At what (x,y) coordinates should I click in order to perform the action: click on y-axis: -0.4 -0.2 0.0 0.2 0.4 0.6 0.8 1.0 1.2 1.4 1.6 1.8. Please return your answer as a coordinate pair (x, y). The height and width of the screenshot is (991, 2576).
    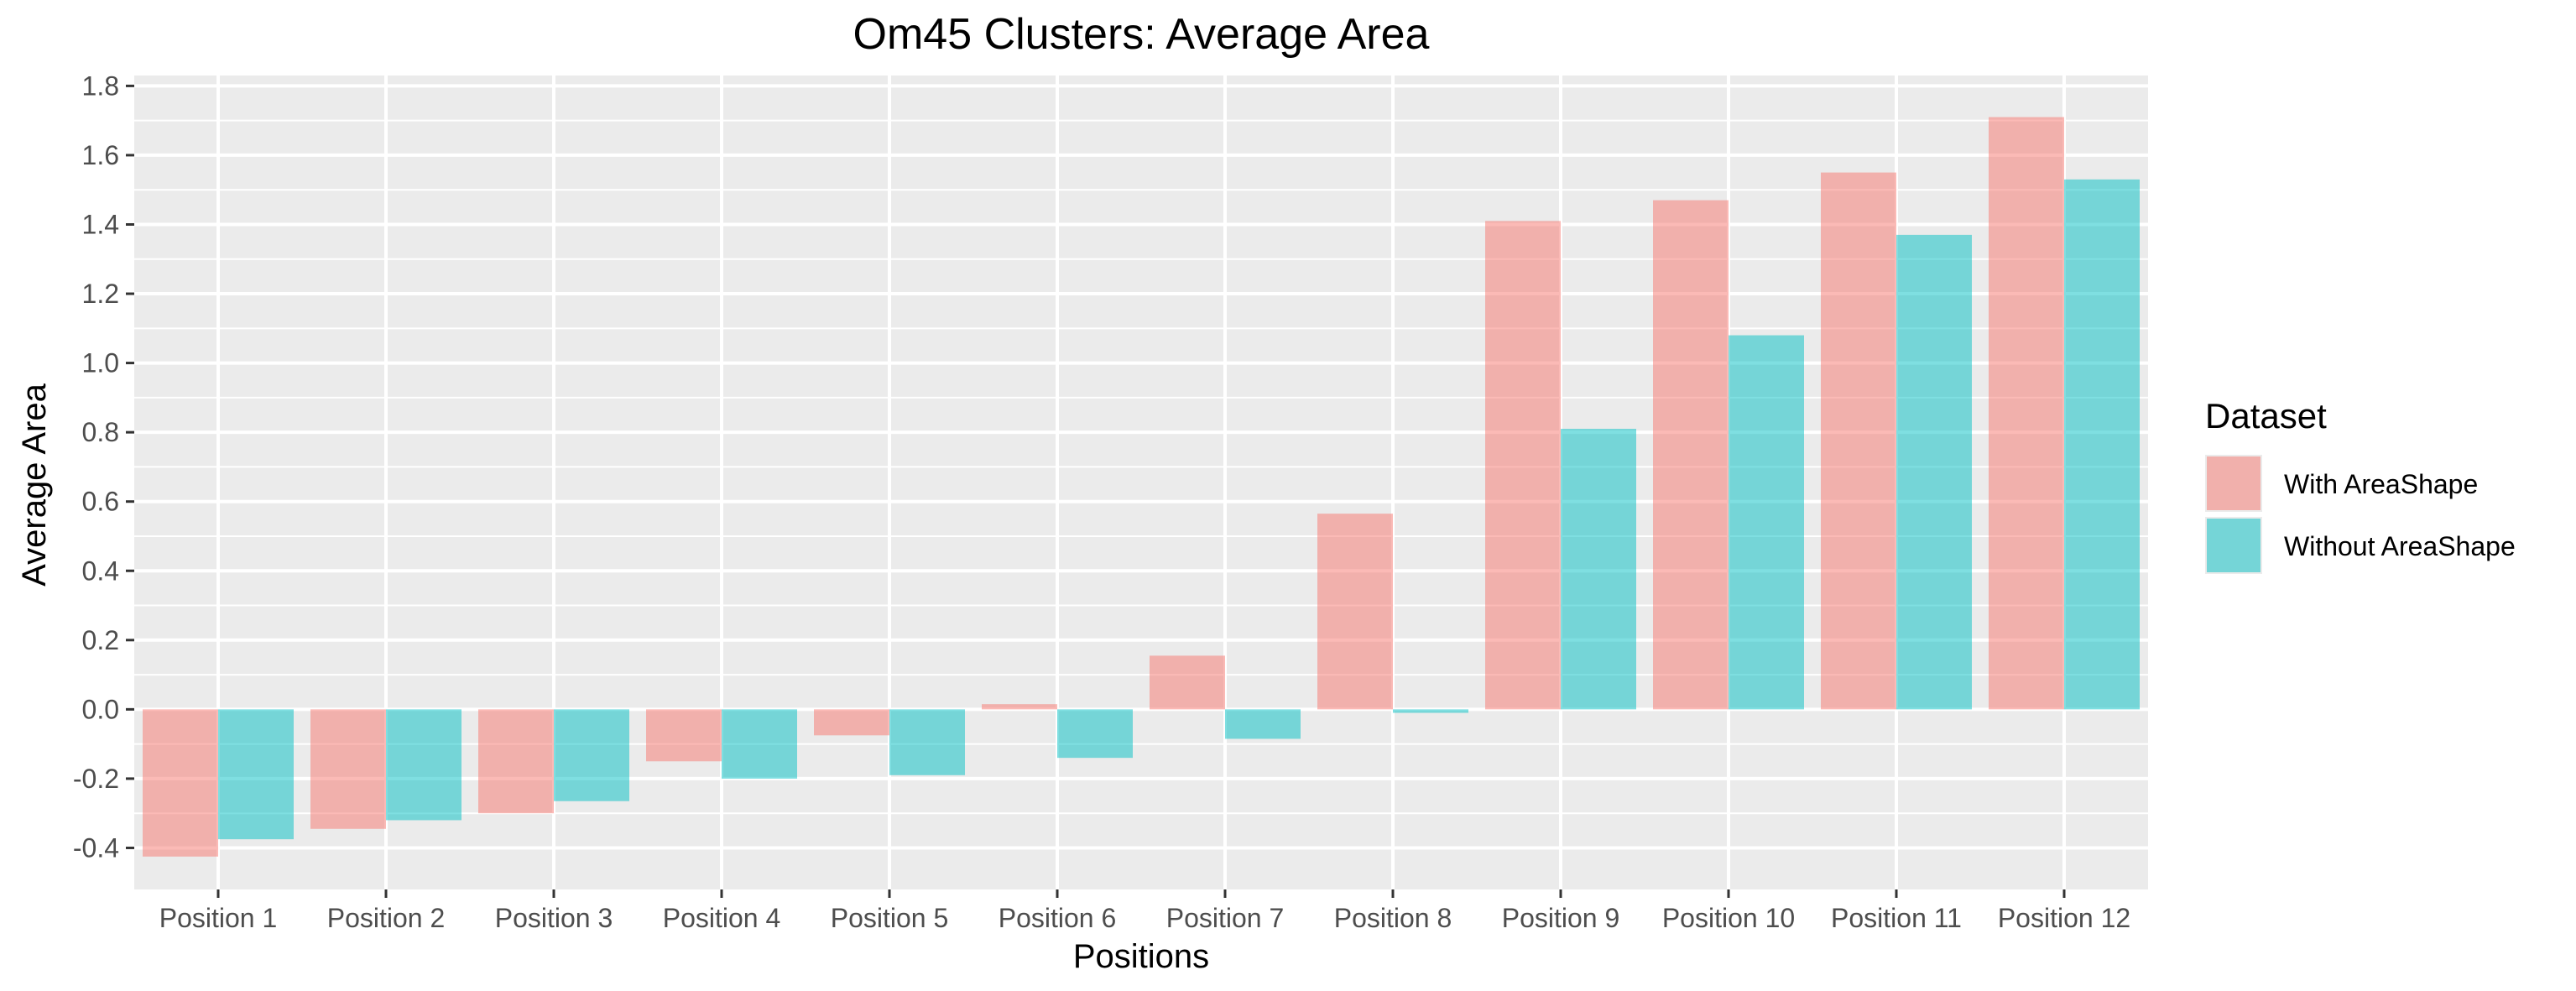
    Looking at the image, I should click on (103, 466).